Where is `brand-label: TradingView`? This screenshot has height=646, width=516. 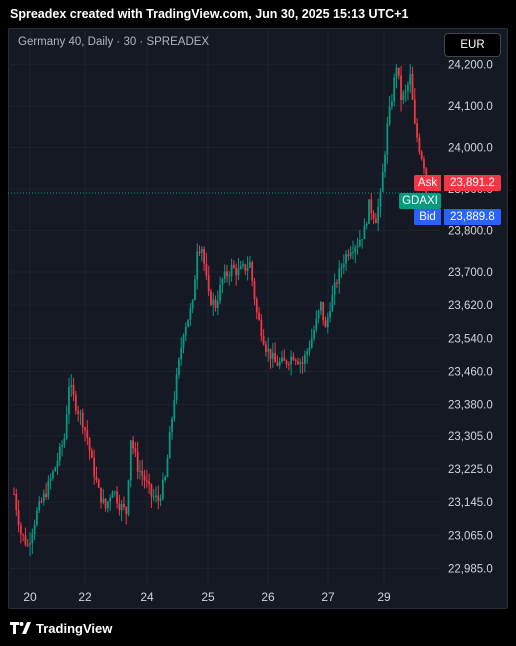
brand-label: TradingView is located at coordinates (74, 628).